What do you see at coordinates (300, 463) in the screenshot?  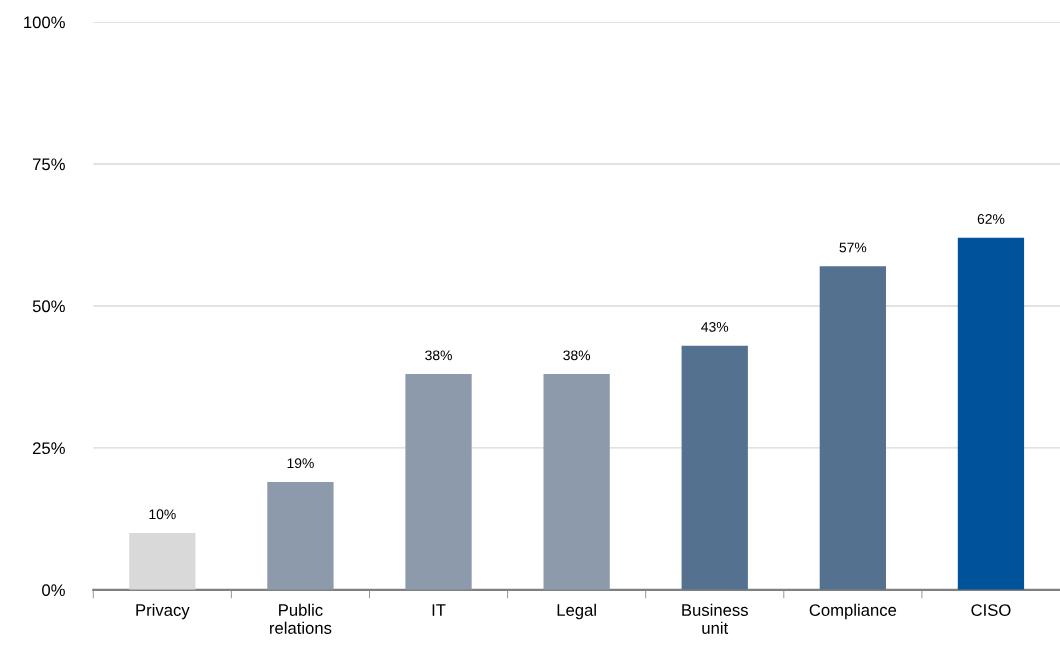 I see `data-label: 19%` at bounding box center [300, 463].